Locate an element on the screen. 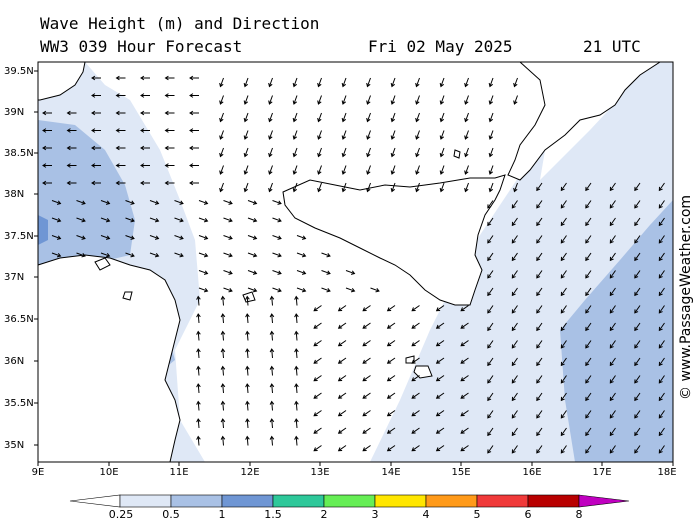  lon-label: 12E is located at coordinates (250, 472).